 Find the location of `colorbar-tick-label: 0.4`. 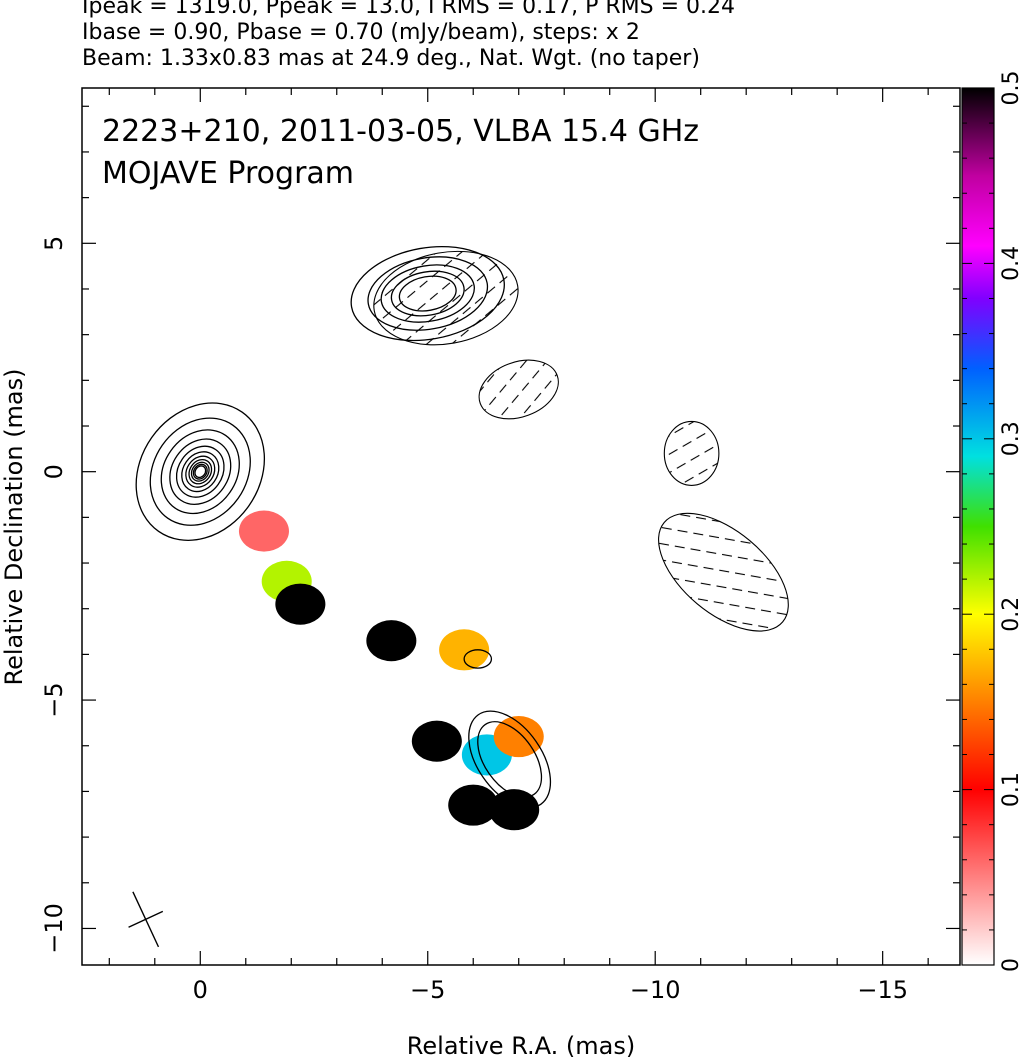

colorbar-tick-label: 0.4 is located at coordinates (1010, 263).